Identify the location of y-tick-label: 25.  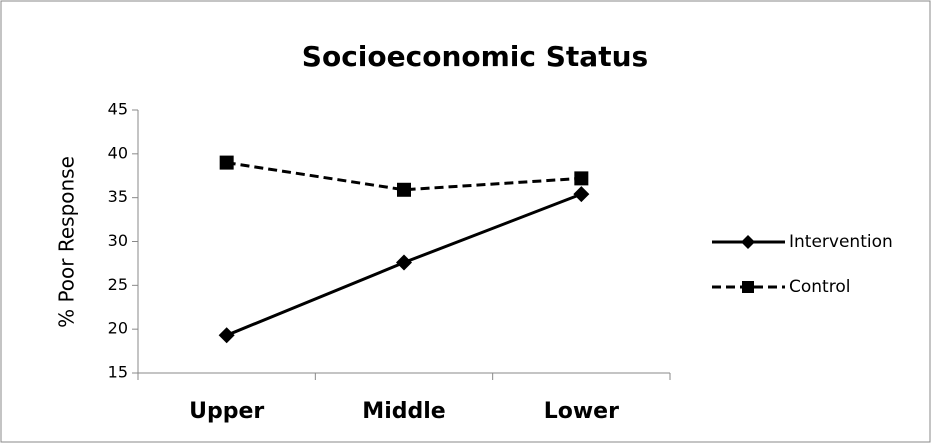
(118, 284).